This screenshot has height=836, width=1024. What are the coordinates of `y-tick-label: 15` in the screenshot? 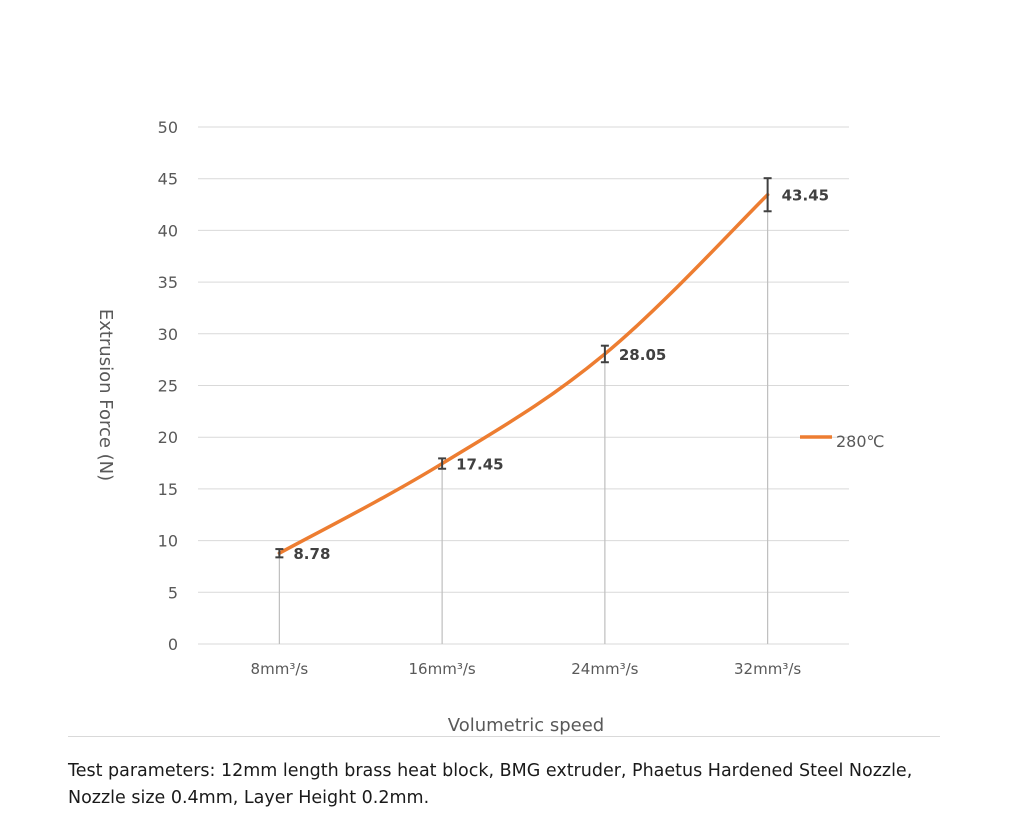 It's located at (168, 489).